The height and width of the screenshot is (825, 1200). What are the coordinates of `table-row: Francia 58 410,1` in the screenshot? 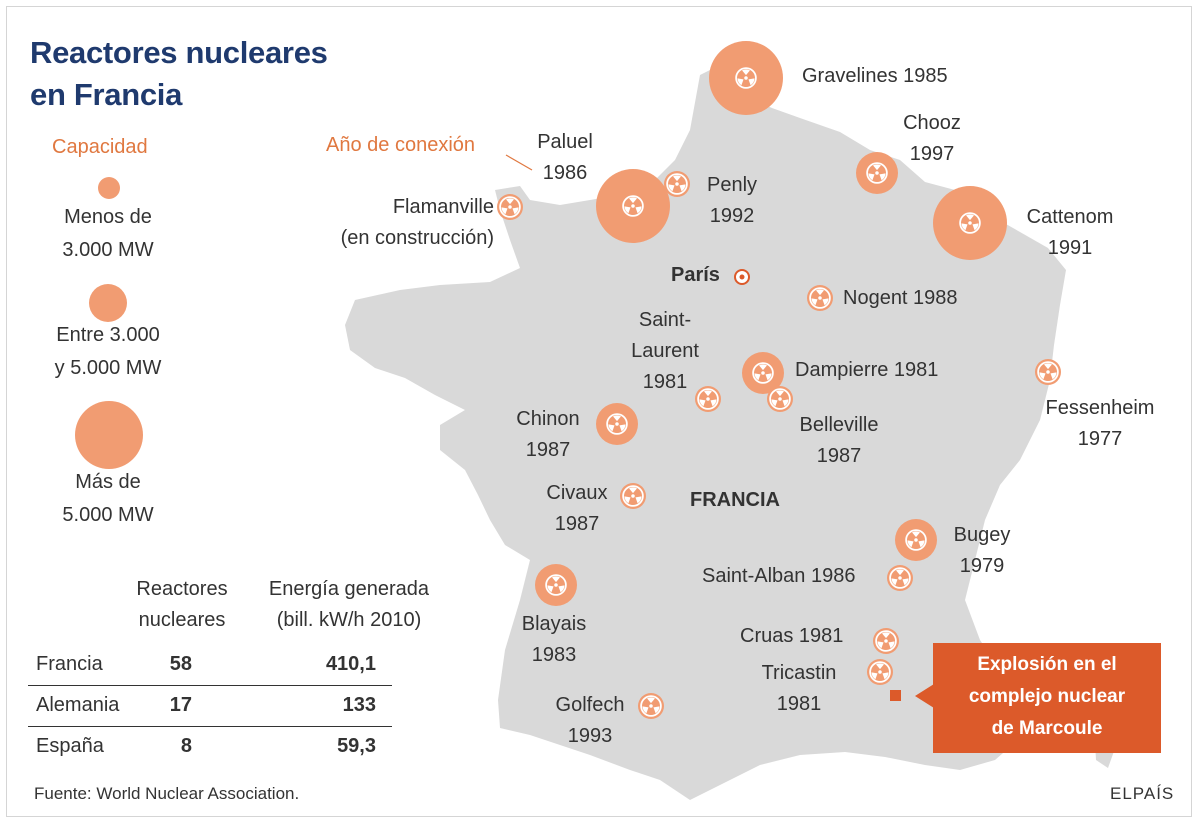 It's located at (210, 666).